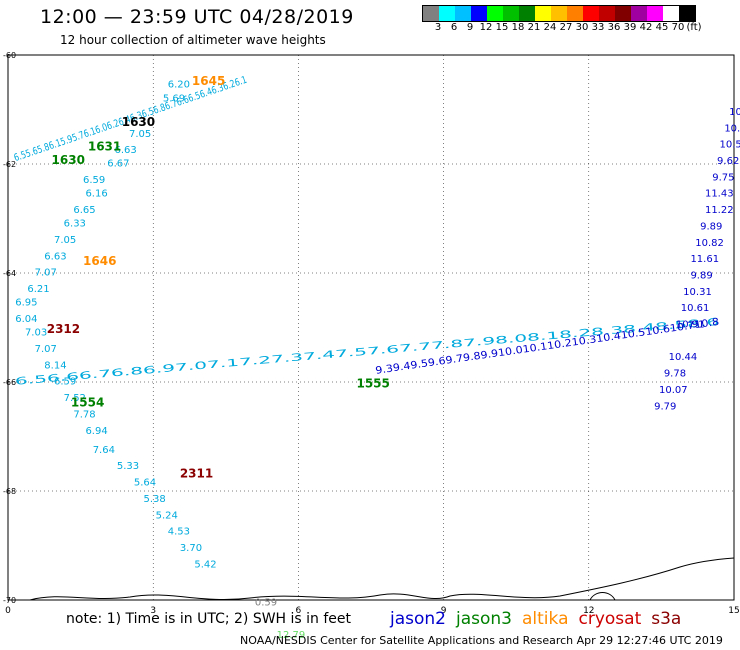 This screenshot has width=740, height=650. I want to click on legend-jason3: jason3, so click(484, 619).